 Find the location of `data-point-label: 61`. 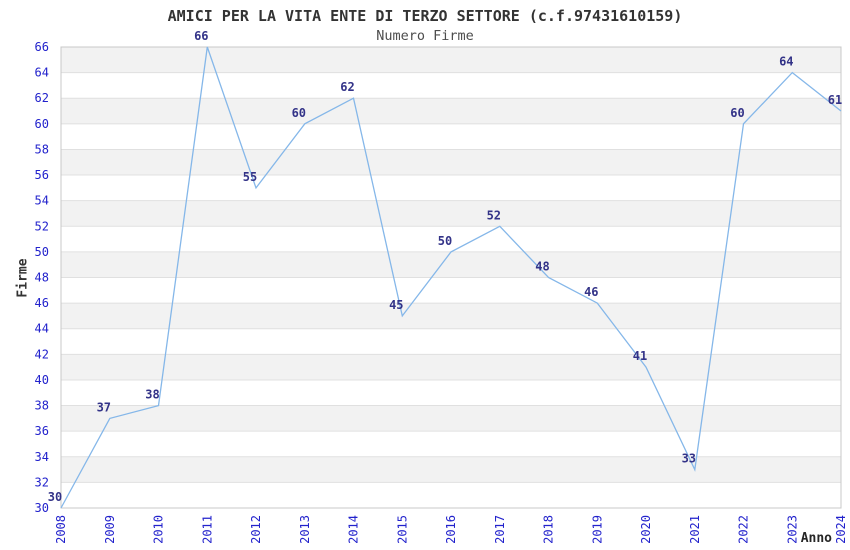

data-point-label: 61 is located at coordinates (835, 100).